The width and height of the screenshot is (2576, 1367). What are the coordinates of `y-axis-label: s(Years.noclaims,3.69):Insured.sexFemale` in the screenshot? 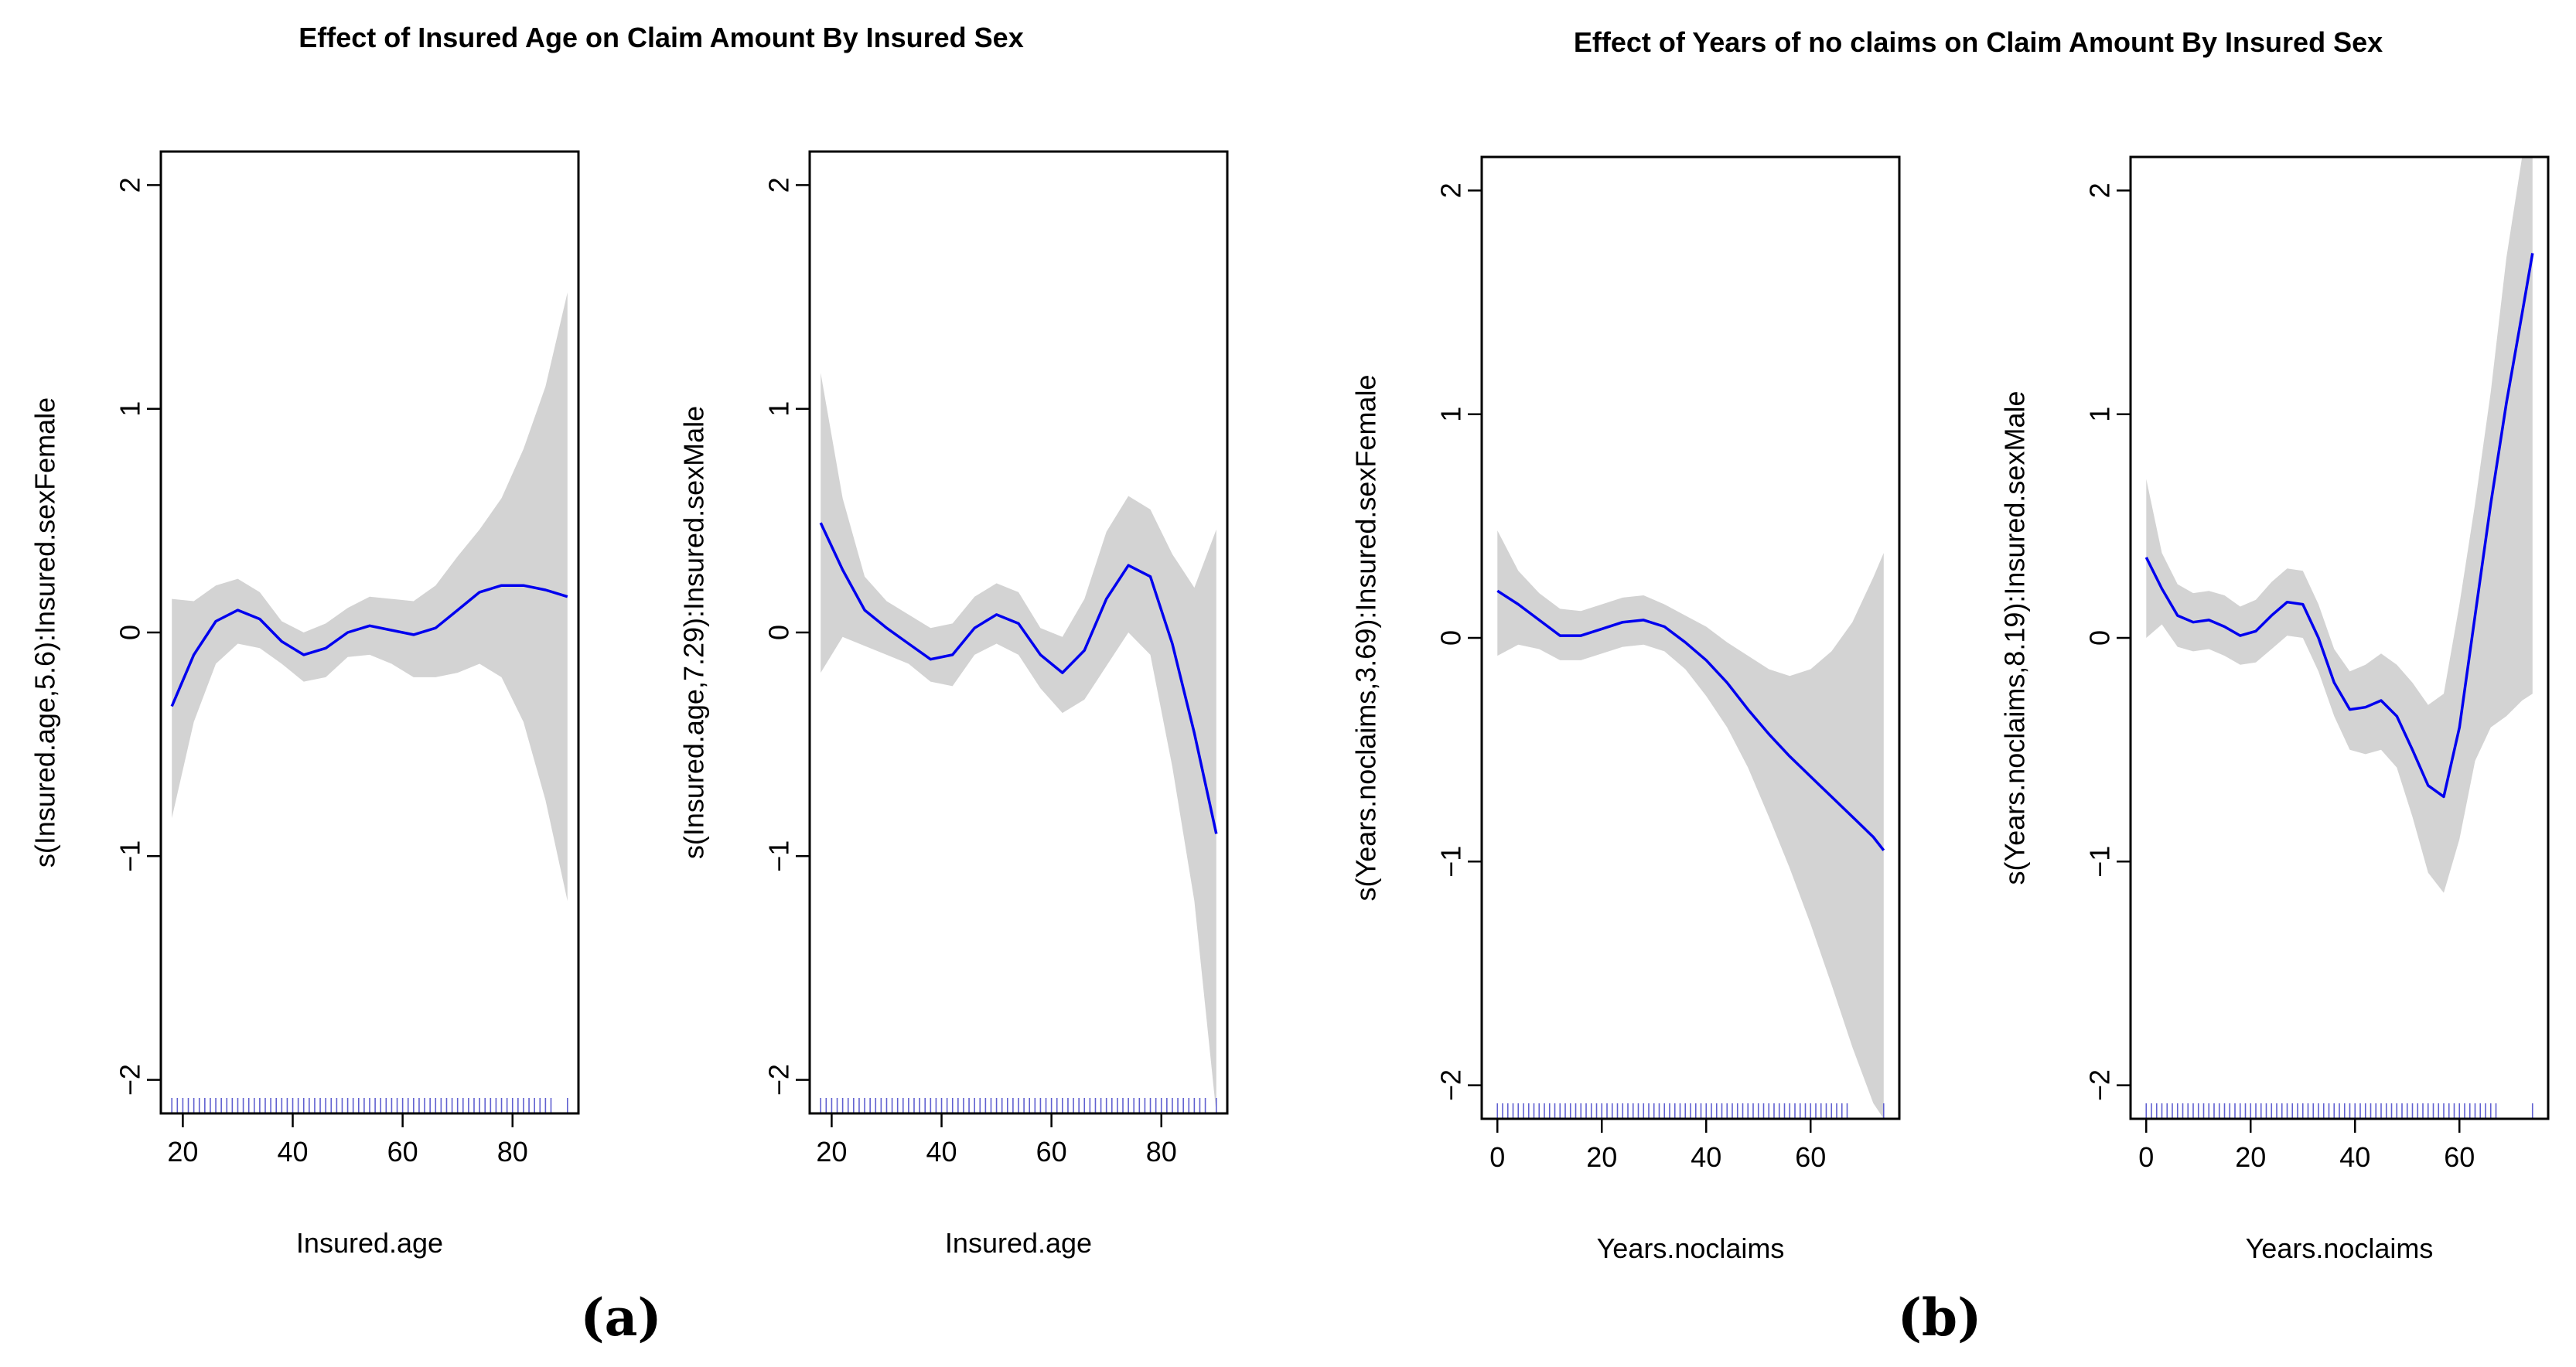 It's located at (1366, 638).